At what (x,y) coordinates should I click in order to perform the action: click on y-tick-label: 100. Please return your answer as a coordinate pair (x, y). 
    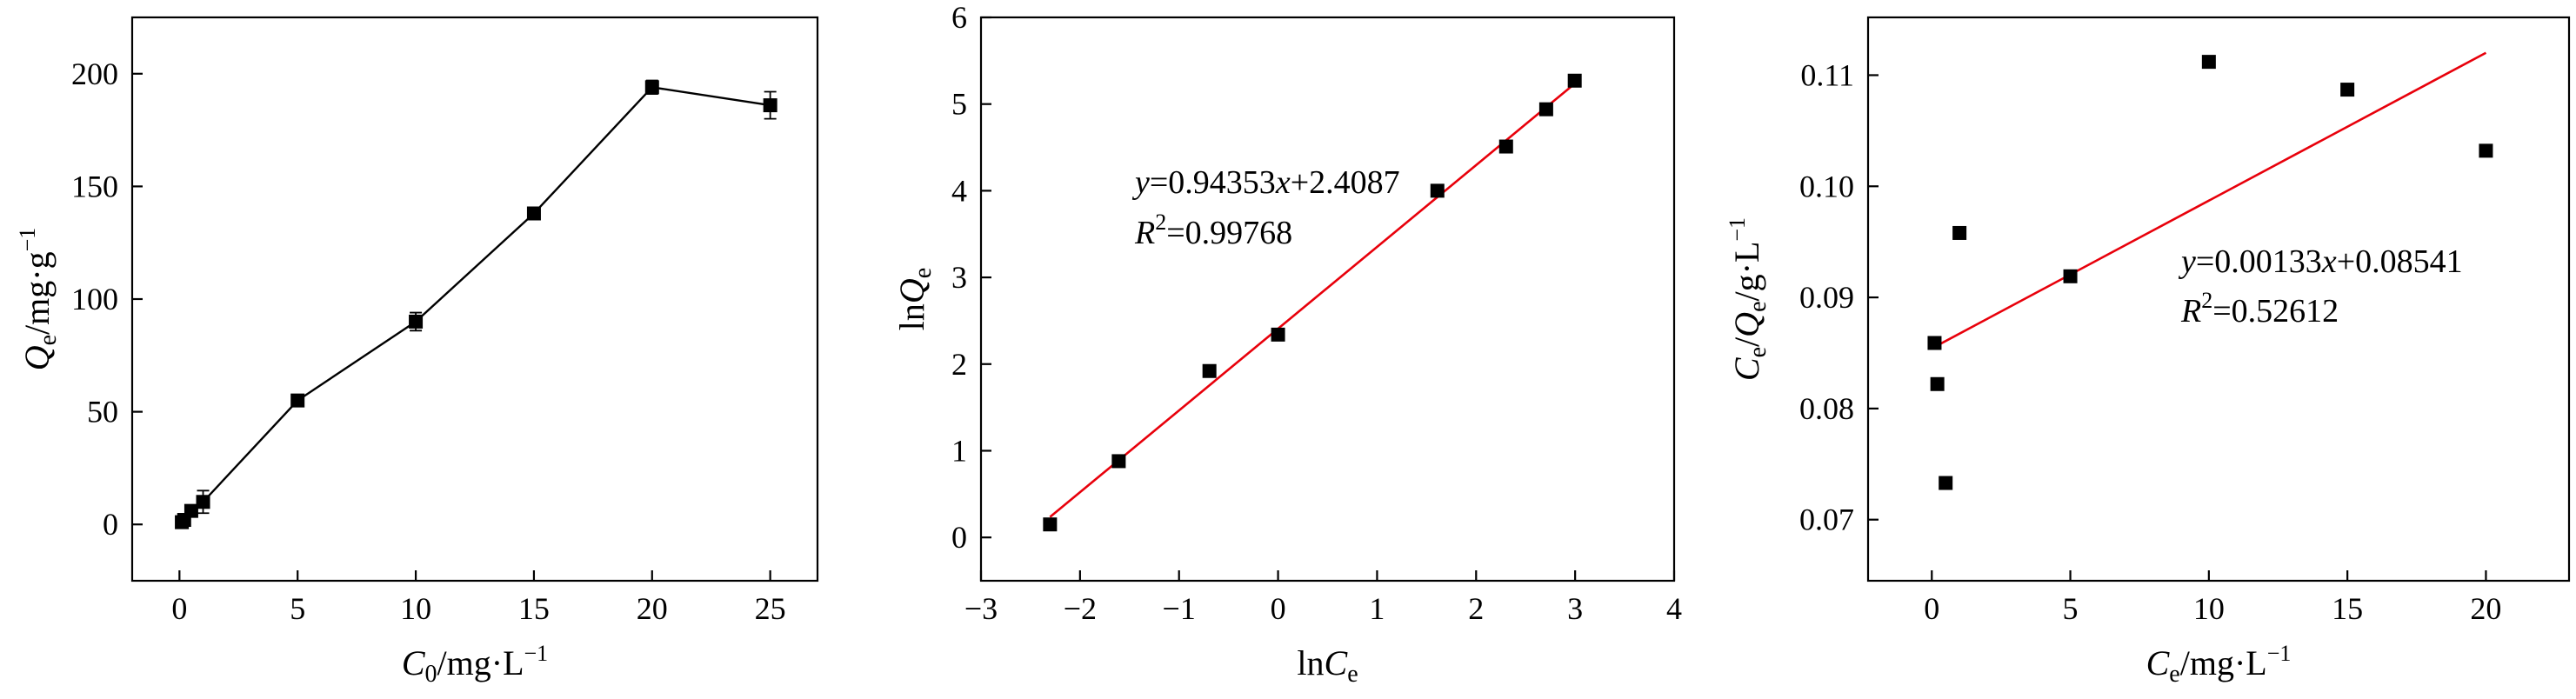
    Looking at the image, I should click on (94, 299).